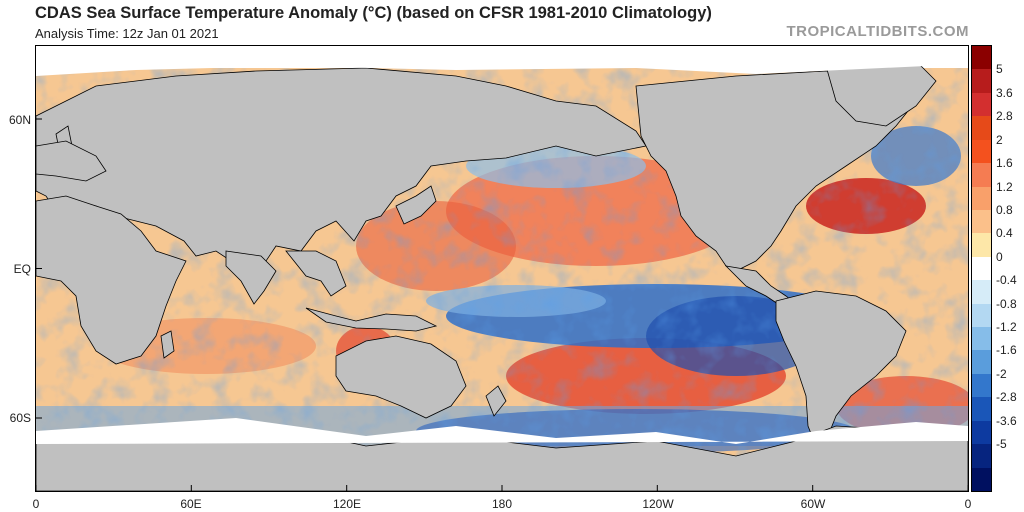 The width and height of the screenshot is (1024, 512). I want to click on colorbar-label: 0, so click(999, 256).